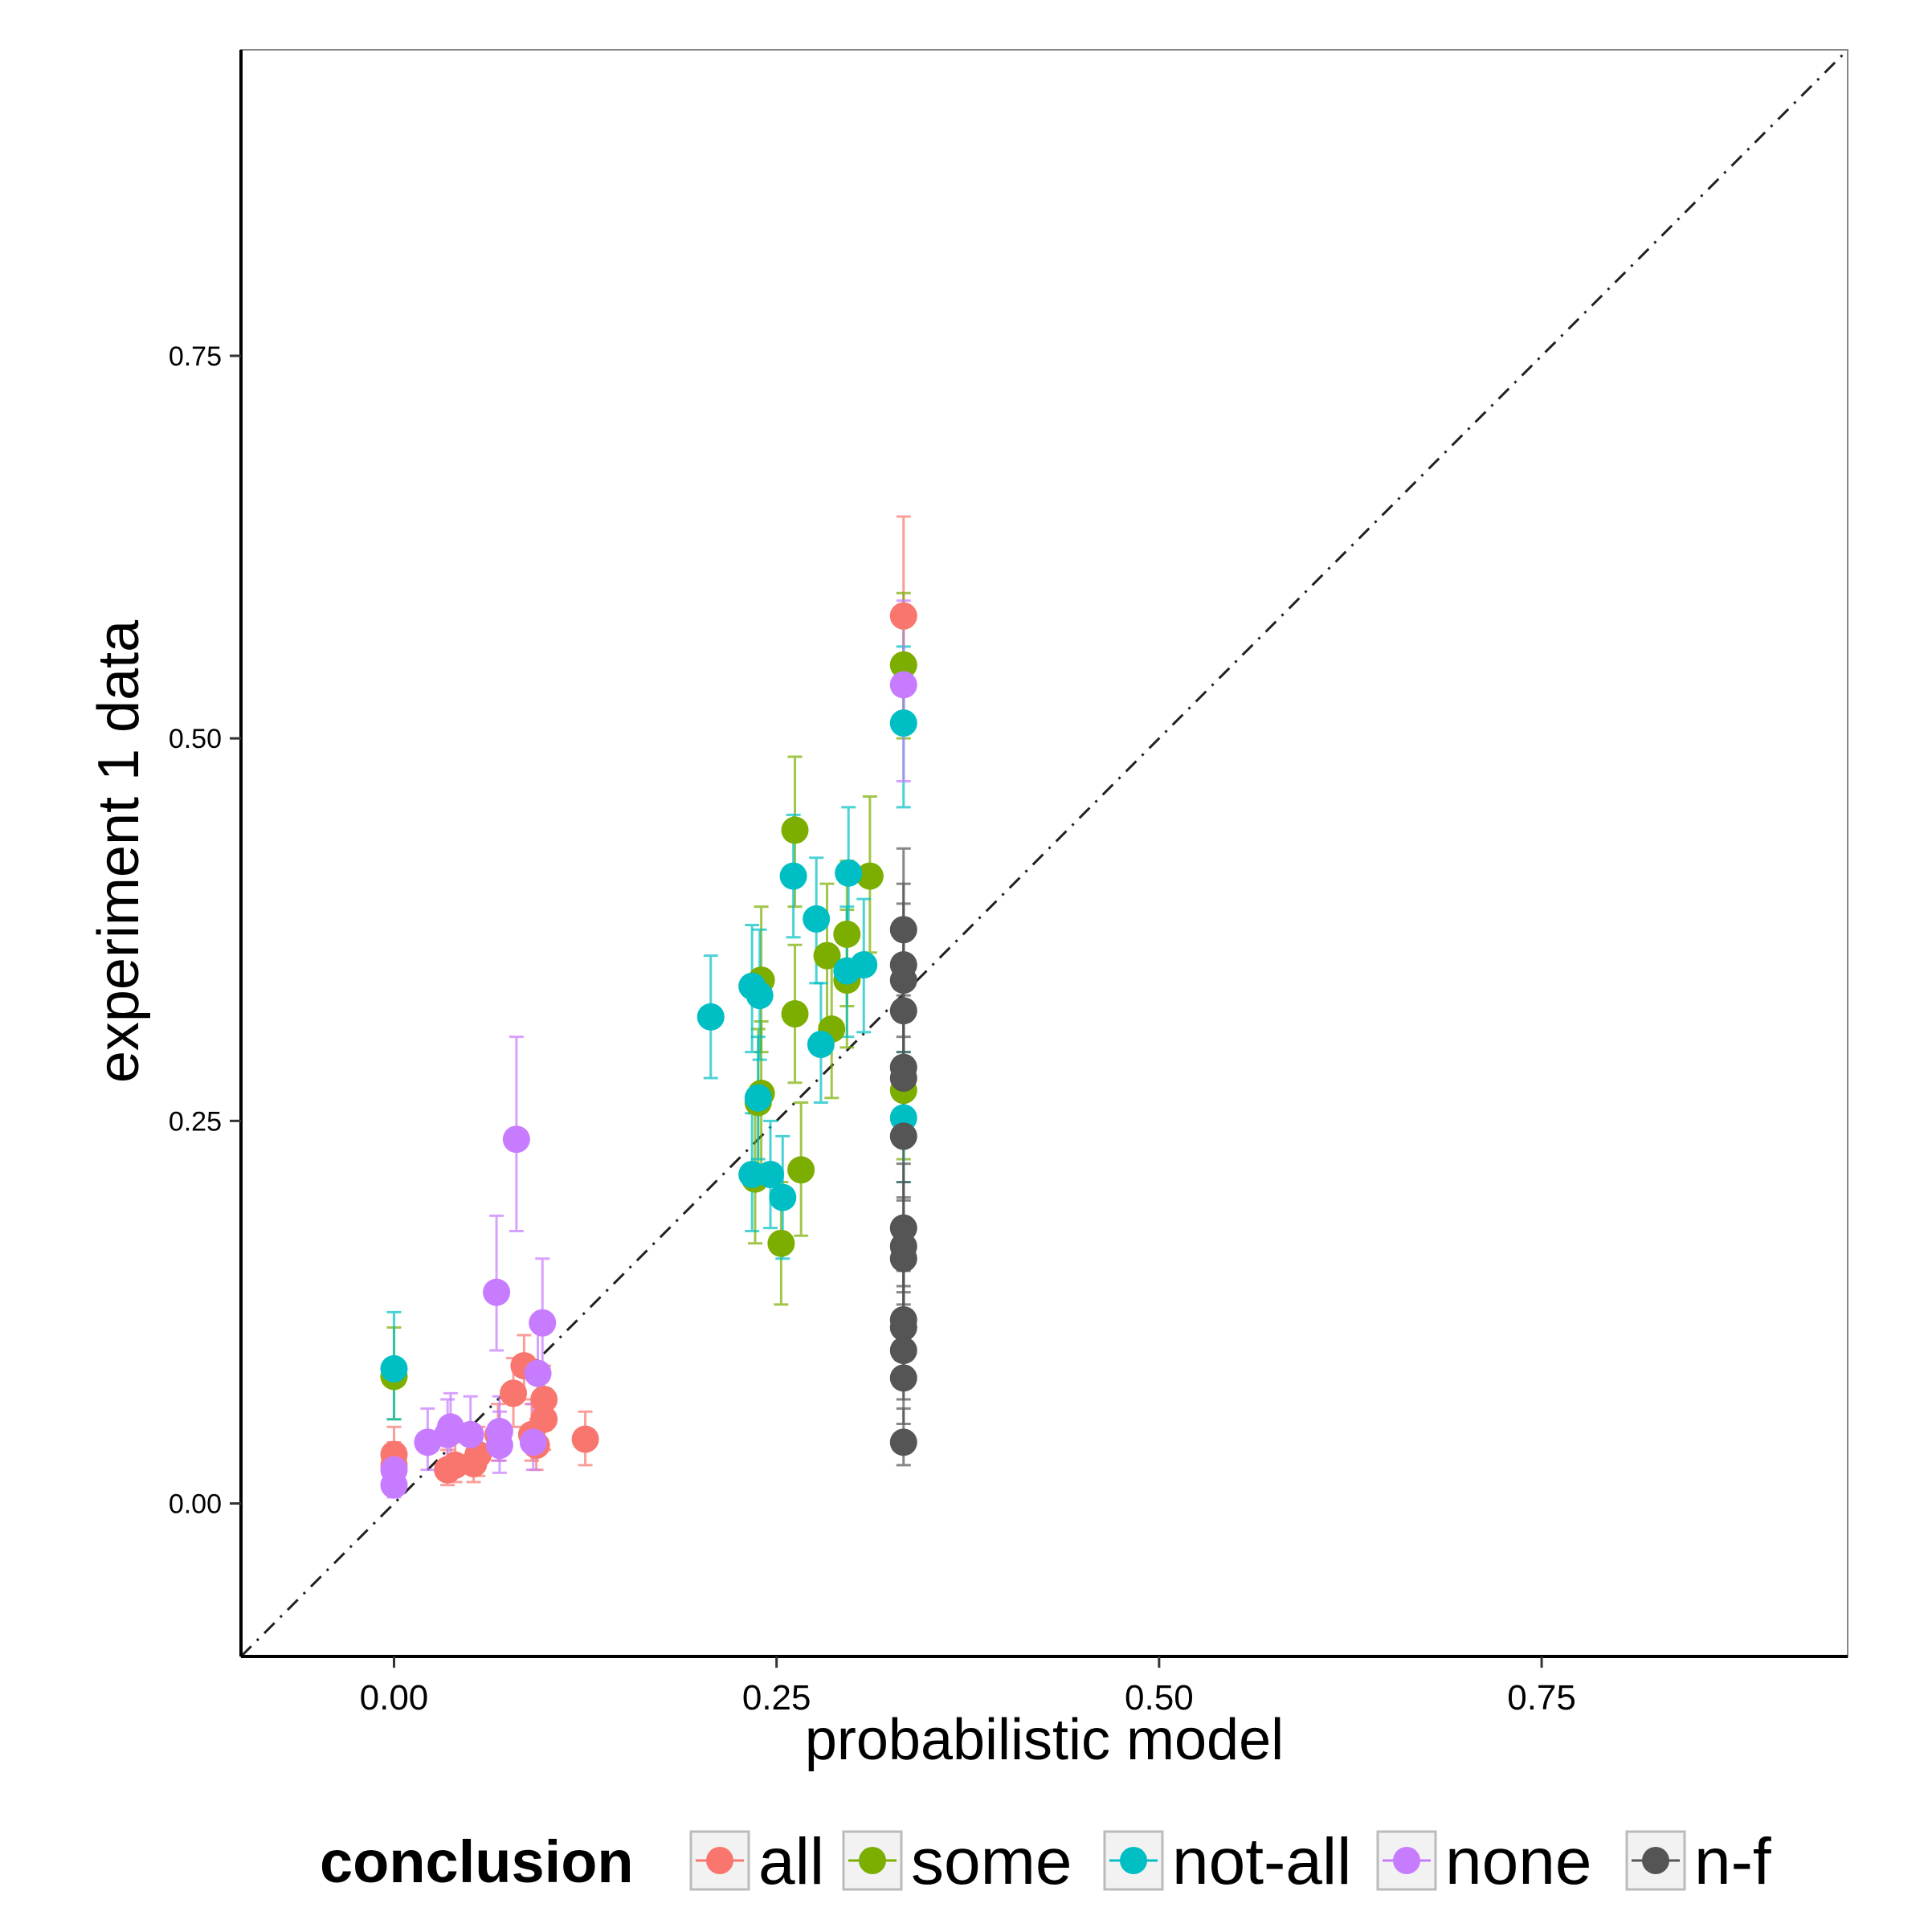 This screenshot has width=1928, height=1932. What do you see at coordinates (1541, 1698) in the screenshot?
I see `x-tick-label: 0.75` at bounding box center [1541, 1698].